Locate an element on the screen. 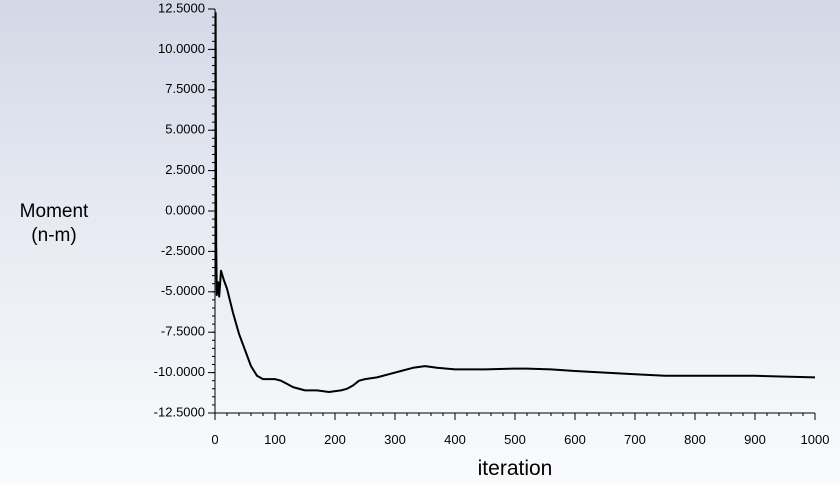 This screenshot has width=840, height=485. x-tick-label: 500 is located at coordinates (515, 439).